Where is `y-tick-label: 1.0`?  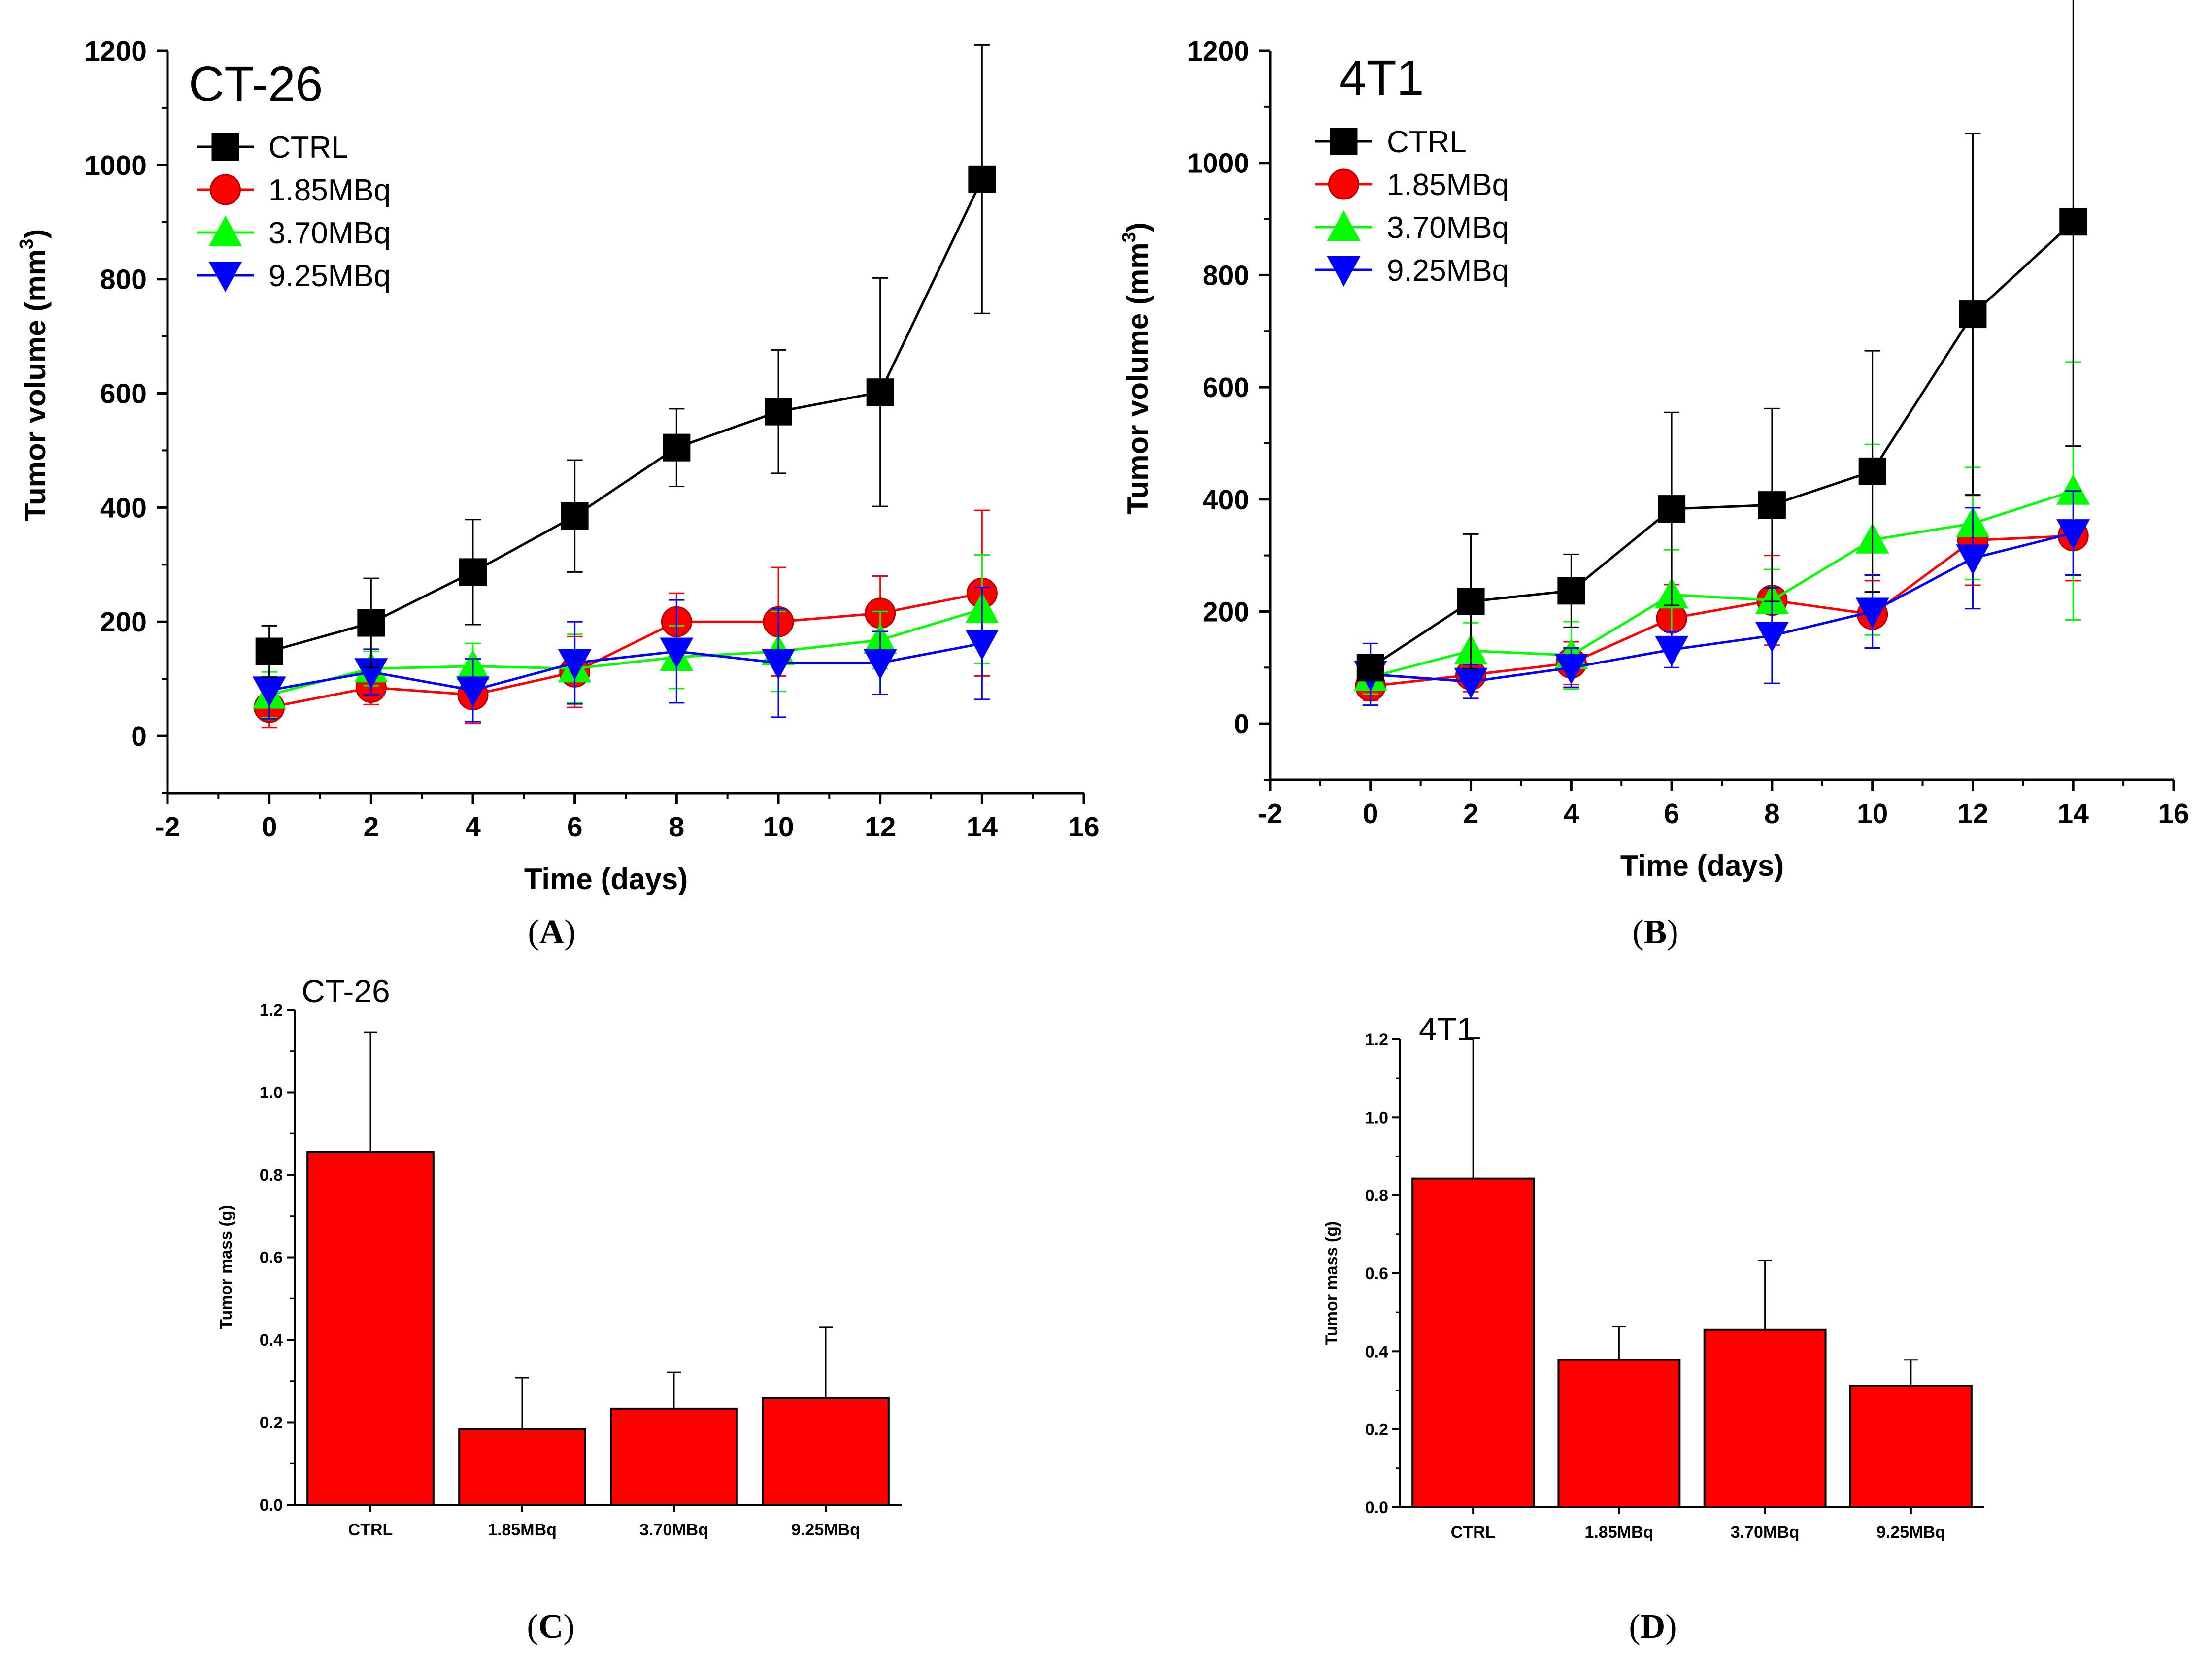
y-tick-label: 1.0 is located at coordinates (1376, 1117).